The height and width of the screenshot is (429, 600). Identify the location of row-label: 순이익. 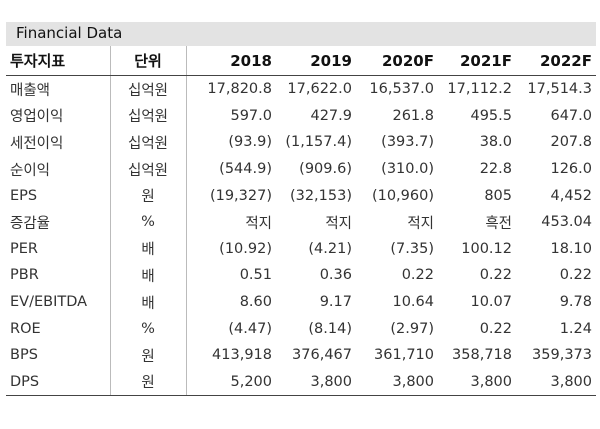
(30, 170).